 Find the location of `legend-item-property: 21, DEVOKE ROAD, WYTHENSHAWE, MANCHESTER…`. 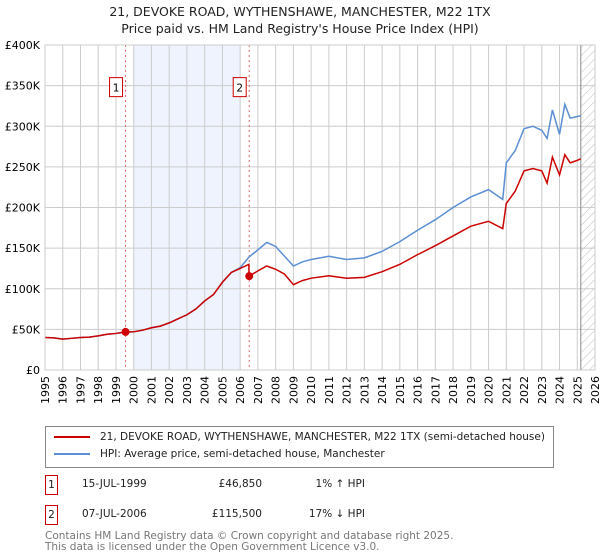

legend-item-property: 21, DEVOKE ROAD, WYTHENSHAWE, MANCHESTER… is located at coordinates (299, 437).